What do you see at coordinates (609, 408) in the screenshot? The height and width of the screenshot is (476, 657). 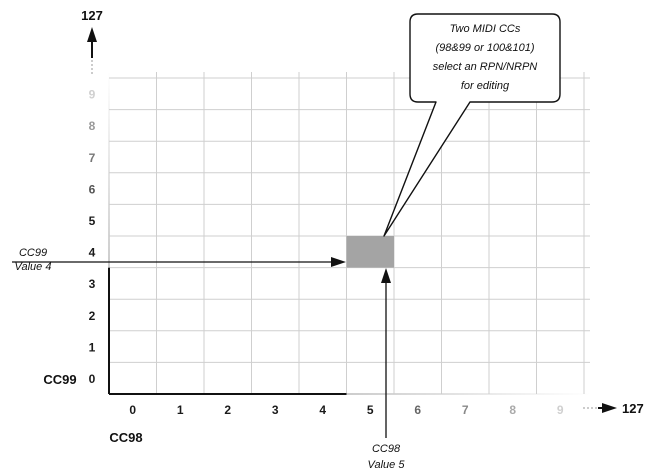 I see `x-arrow-right-icon` at bounding box center [609, 408].